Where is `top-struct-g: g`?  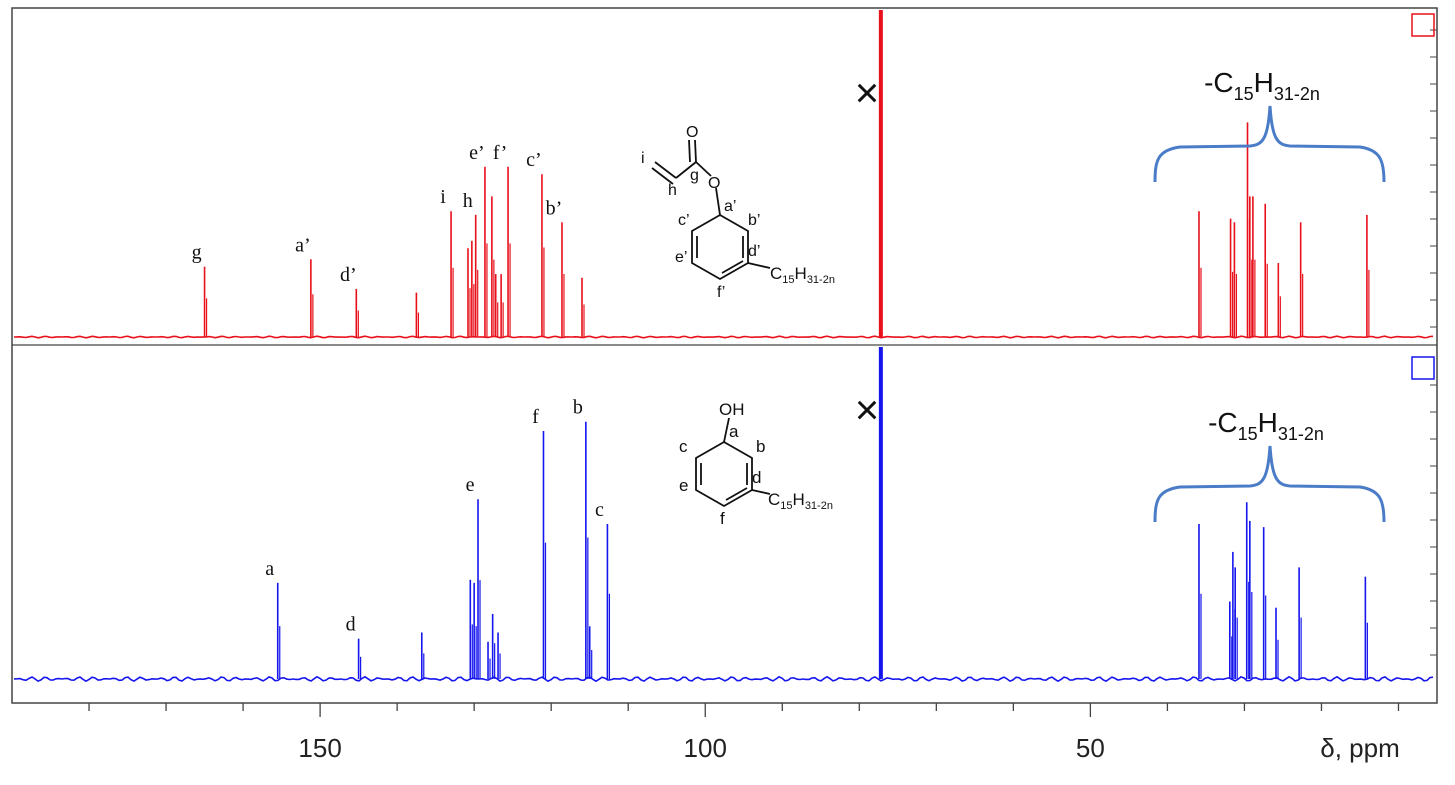 top-struct-g: g is located at coordinates (694, 175).